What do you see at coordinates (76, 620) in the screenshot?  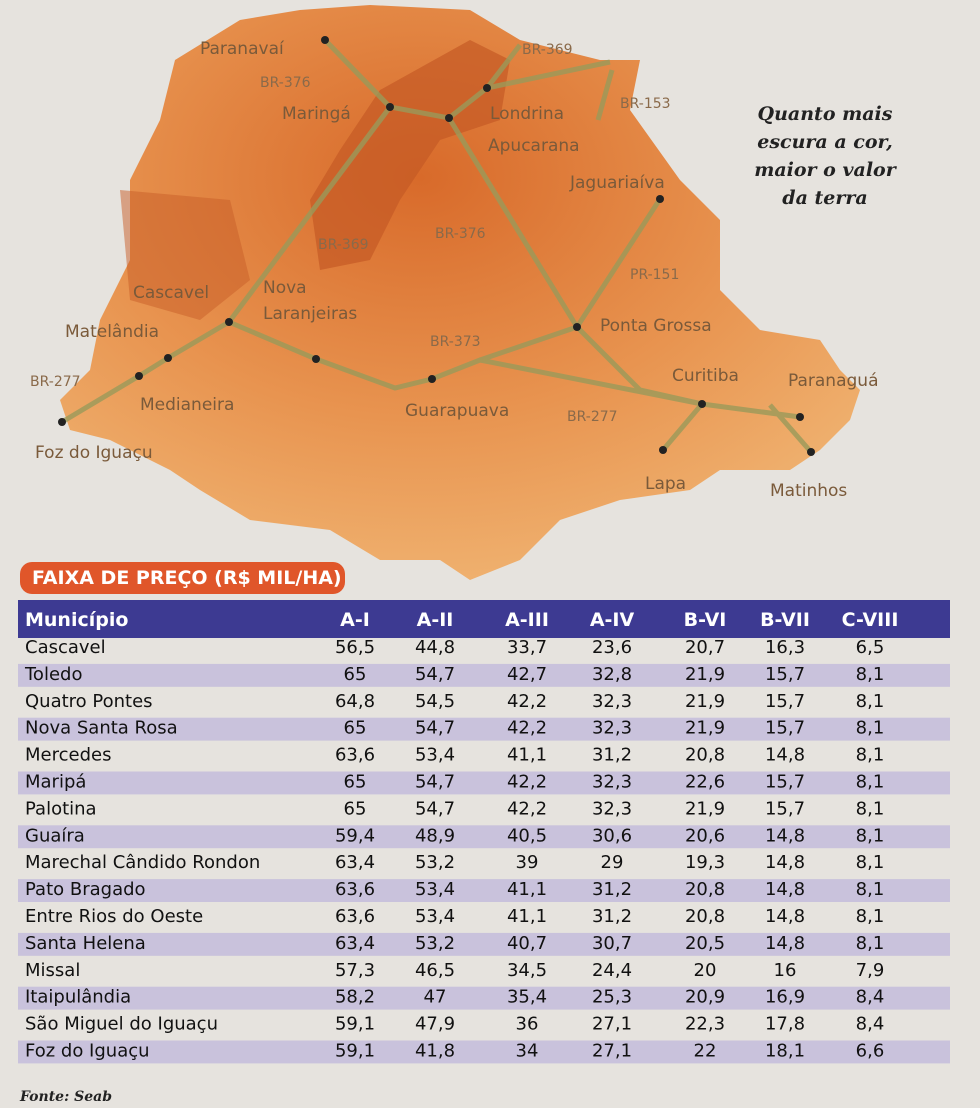 I see `header-cell: Município` at bounding box center [76, 620].